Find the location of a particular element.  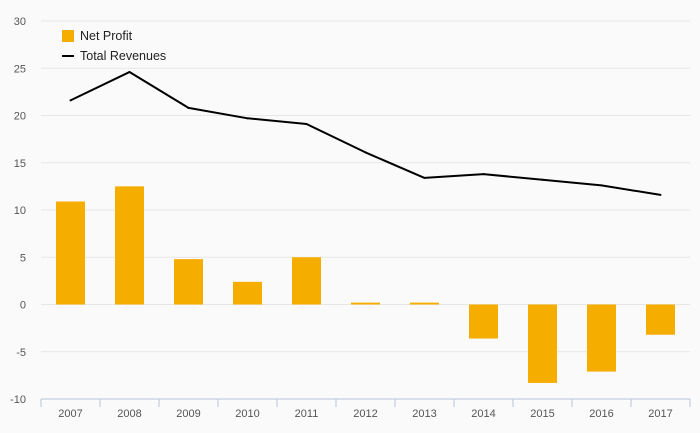

legend-label-total-revenues: Total Revenues is located at coordinates (123, 56).